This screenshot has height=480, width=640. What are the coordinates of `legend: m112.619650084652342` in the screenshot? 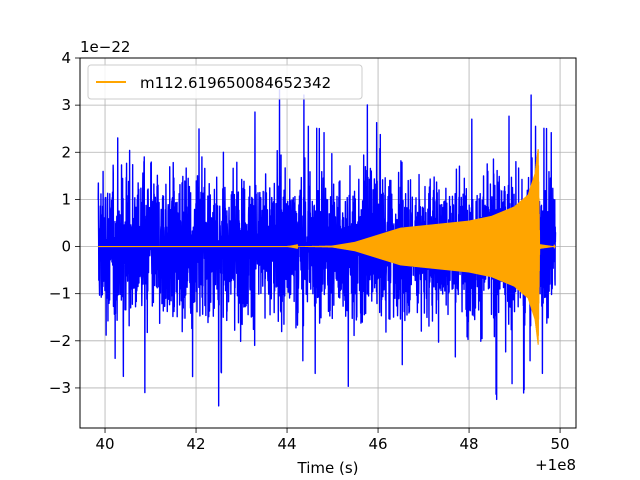 It's located at (225, 82).